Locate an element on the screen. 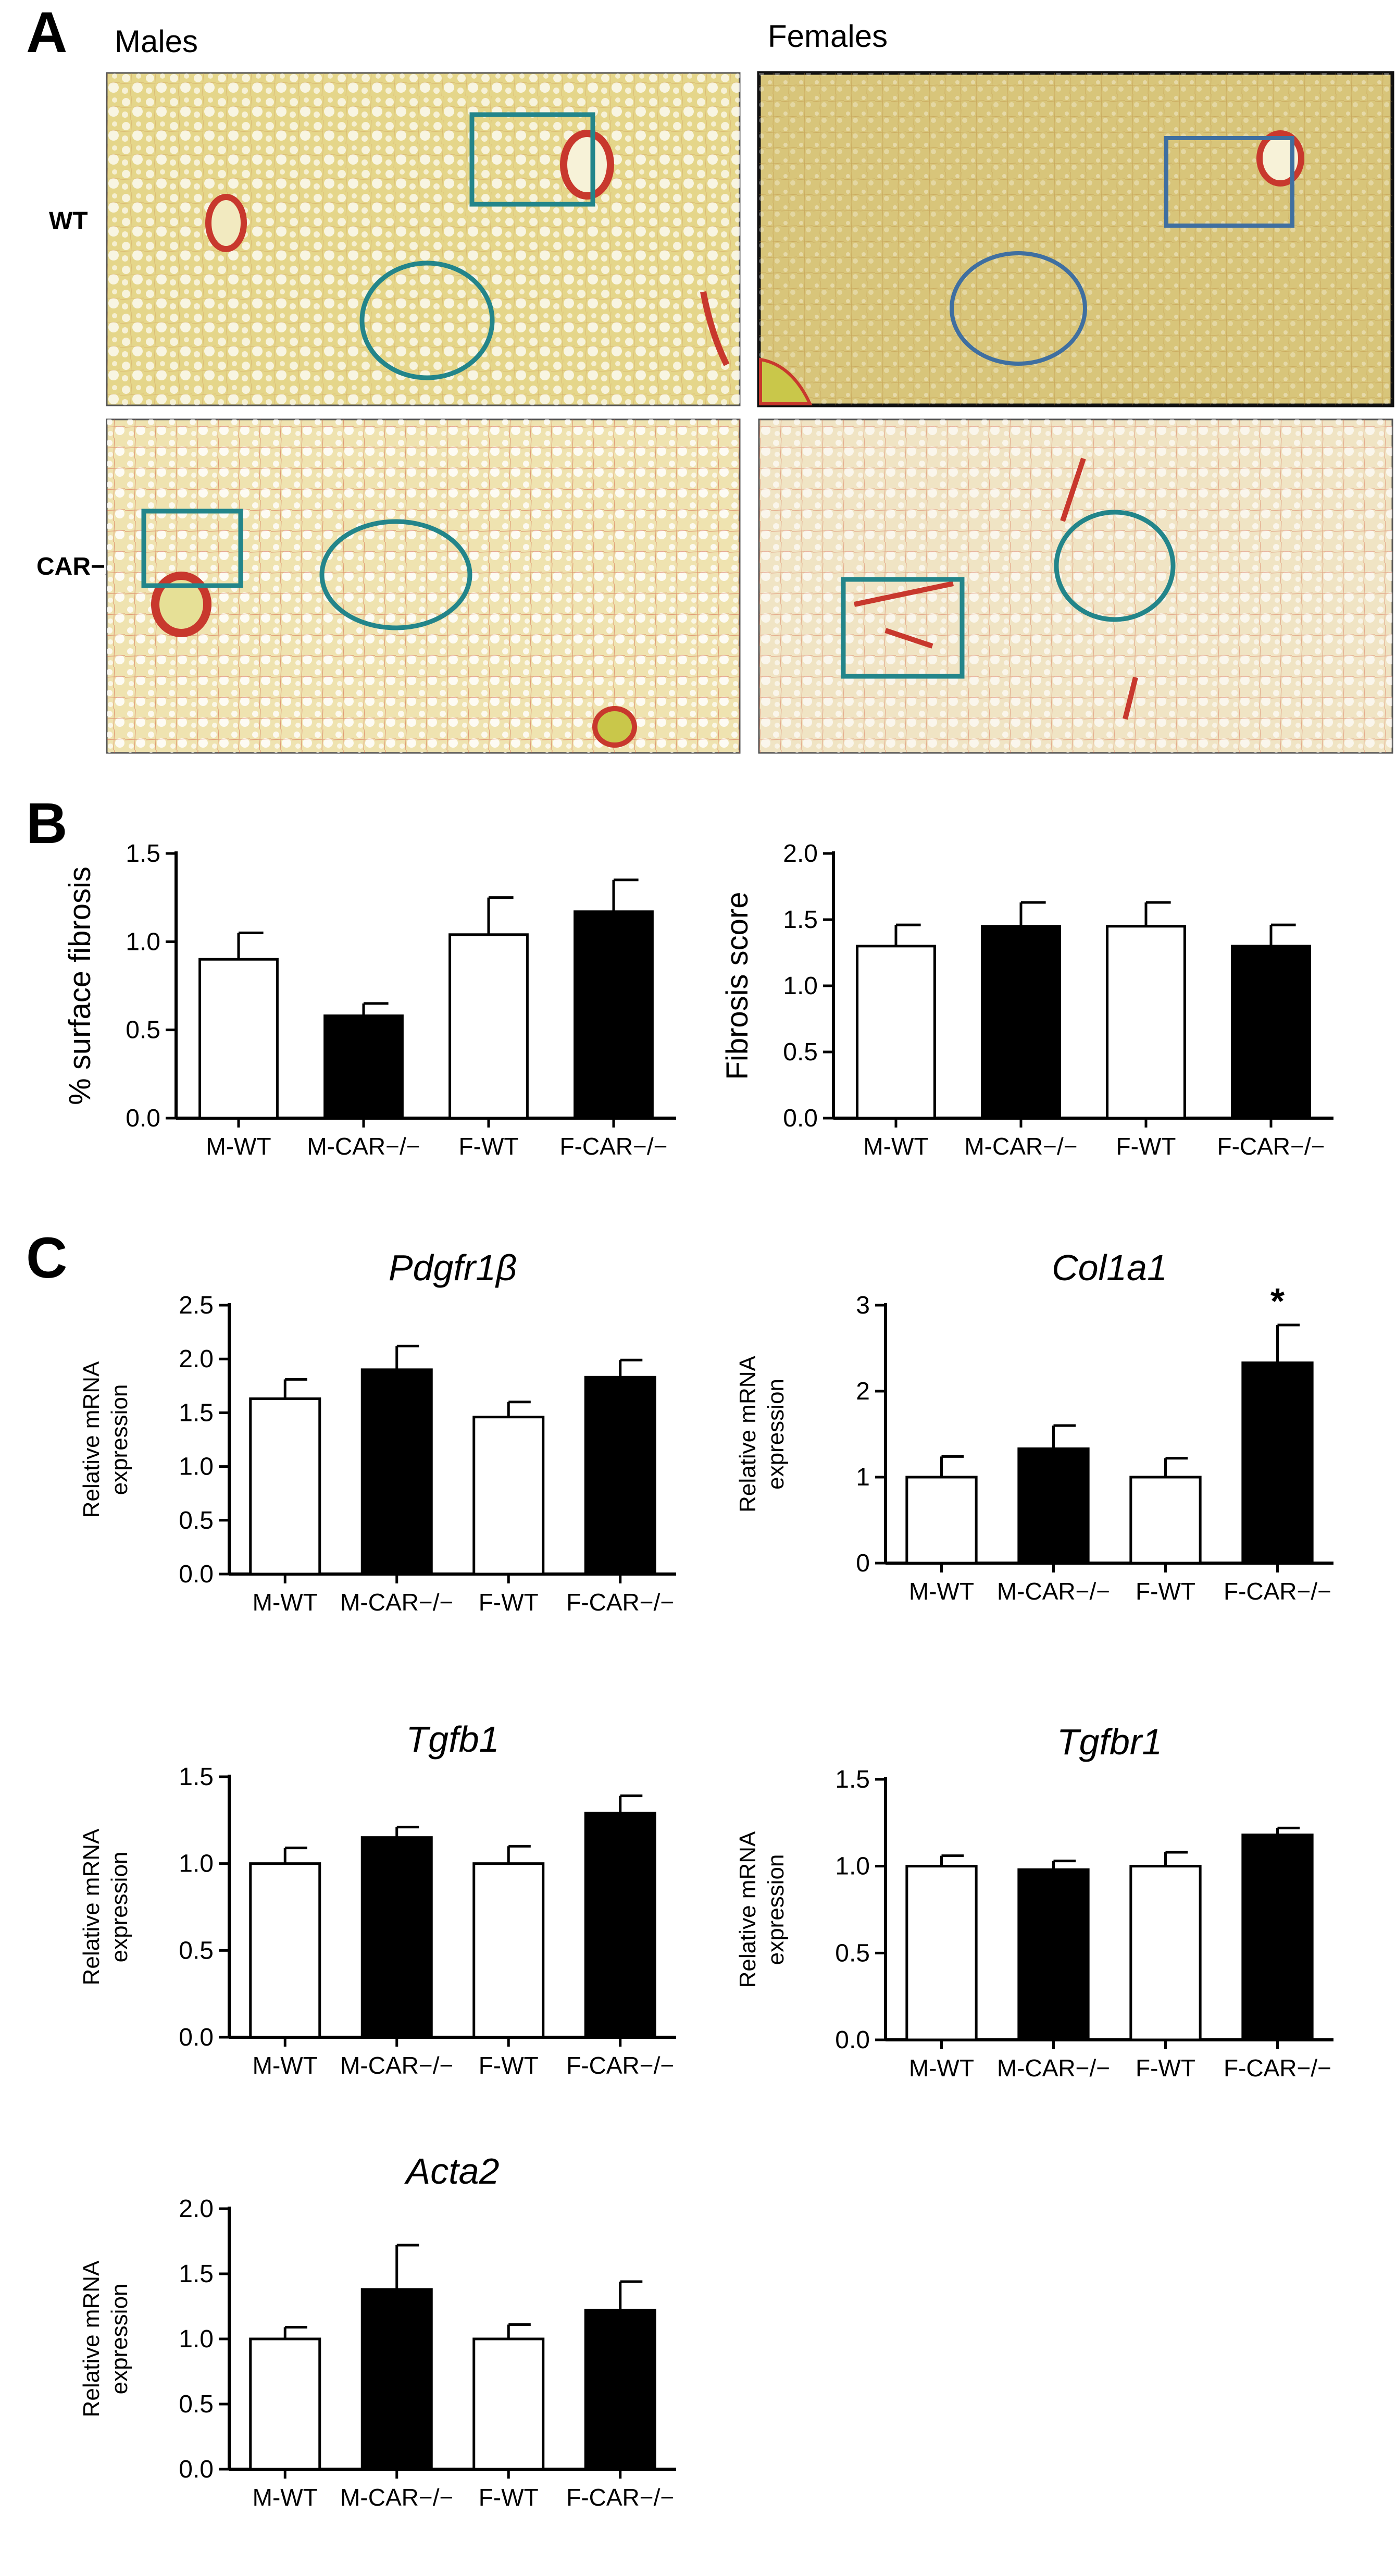 The height and width of the screenshot is (2576, 1396). y-tick-label: 0 is located at coordinates (863, 1563).